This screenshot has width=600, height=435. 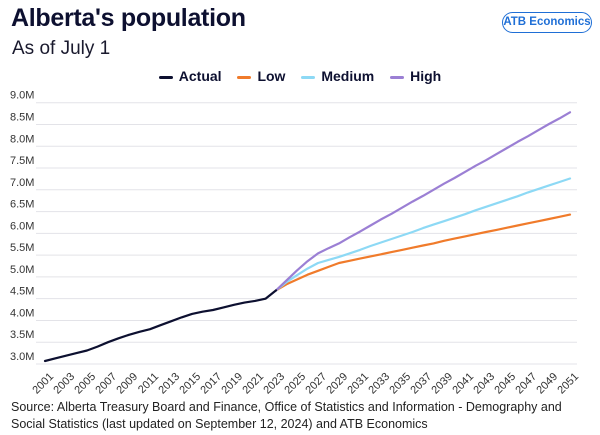 What do you see at coordinates (295, 384) in the screenshot?
I see `x-tick-label: 2025` at bounding box center [295, 384].